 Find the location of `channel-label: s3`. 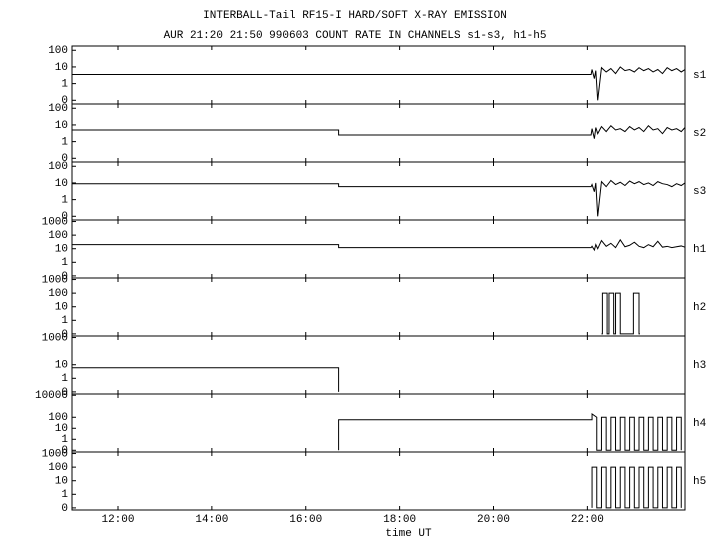

channel-label: s3 is located at coordinates (699, 192).